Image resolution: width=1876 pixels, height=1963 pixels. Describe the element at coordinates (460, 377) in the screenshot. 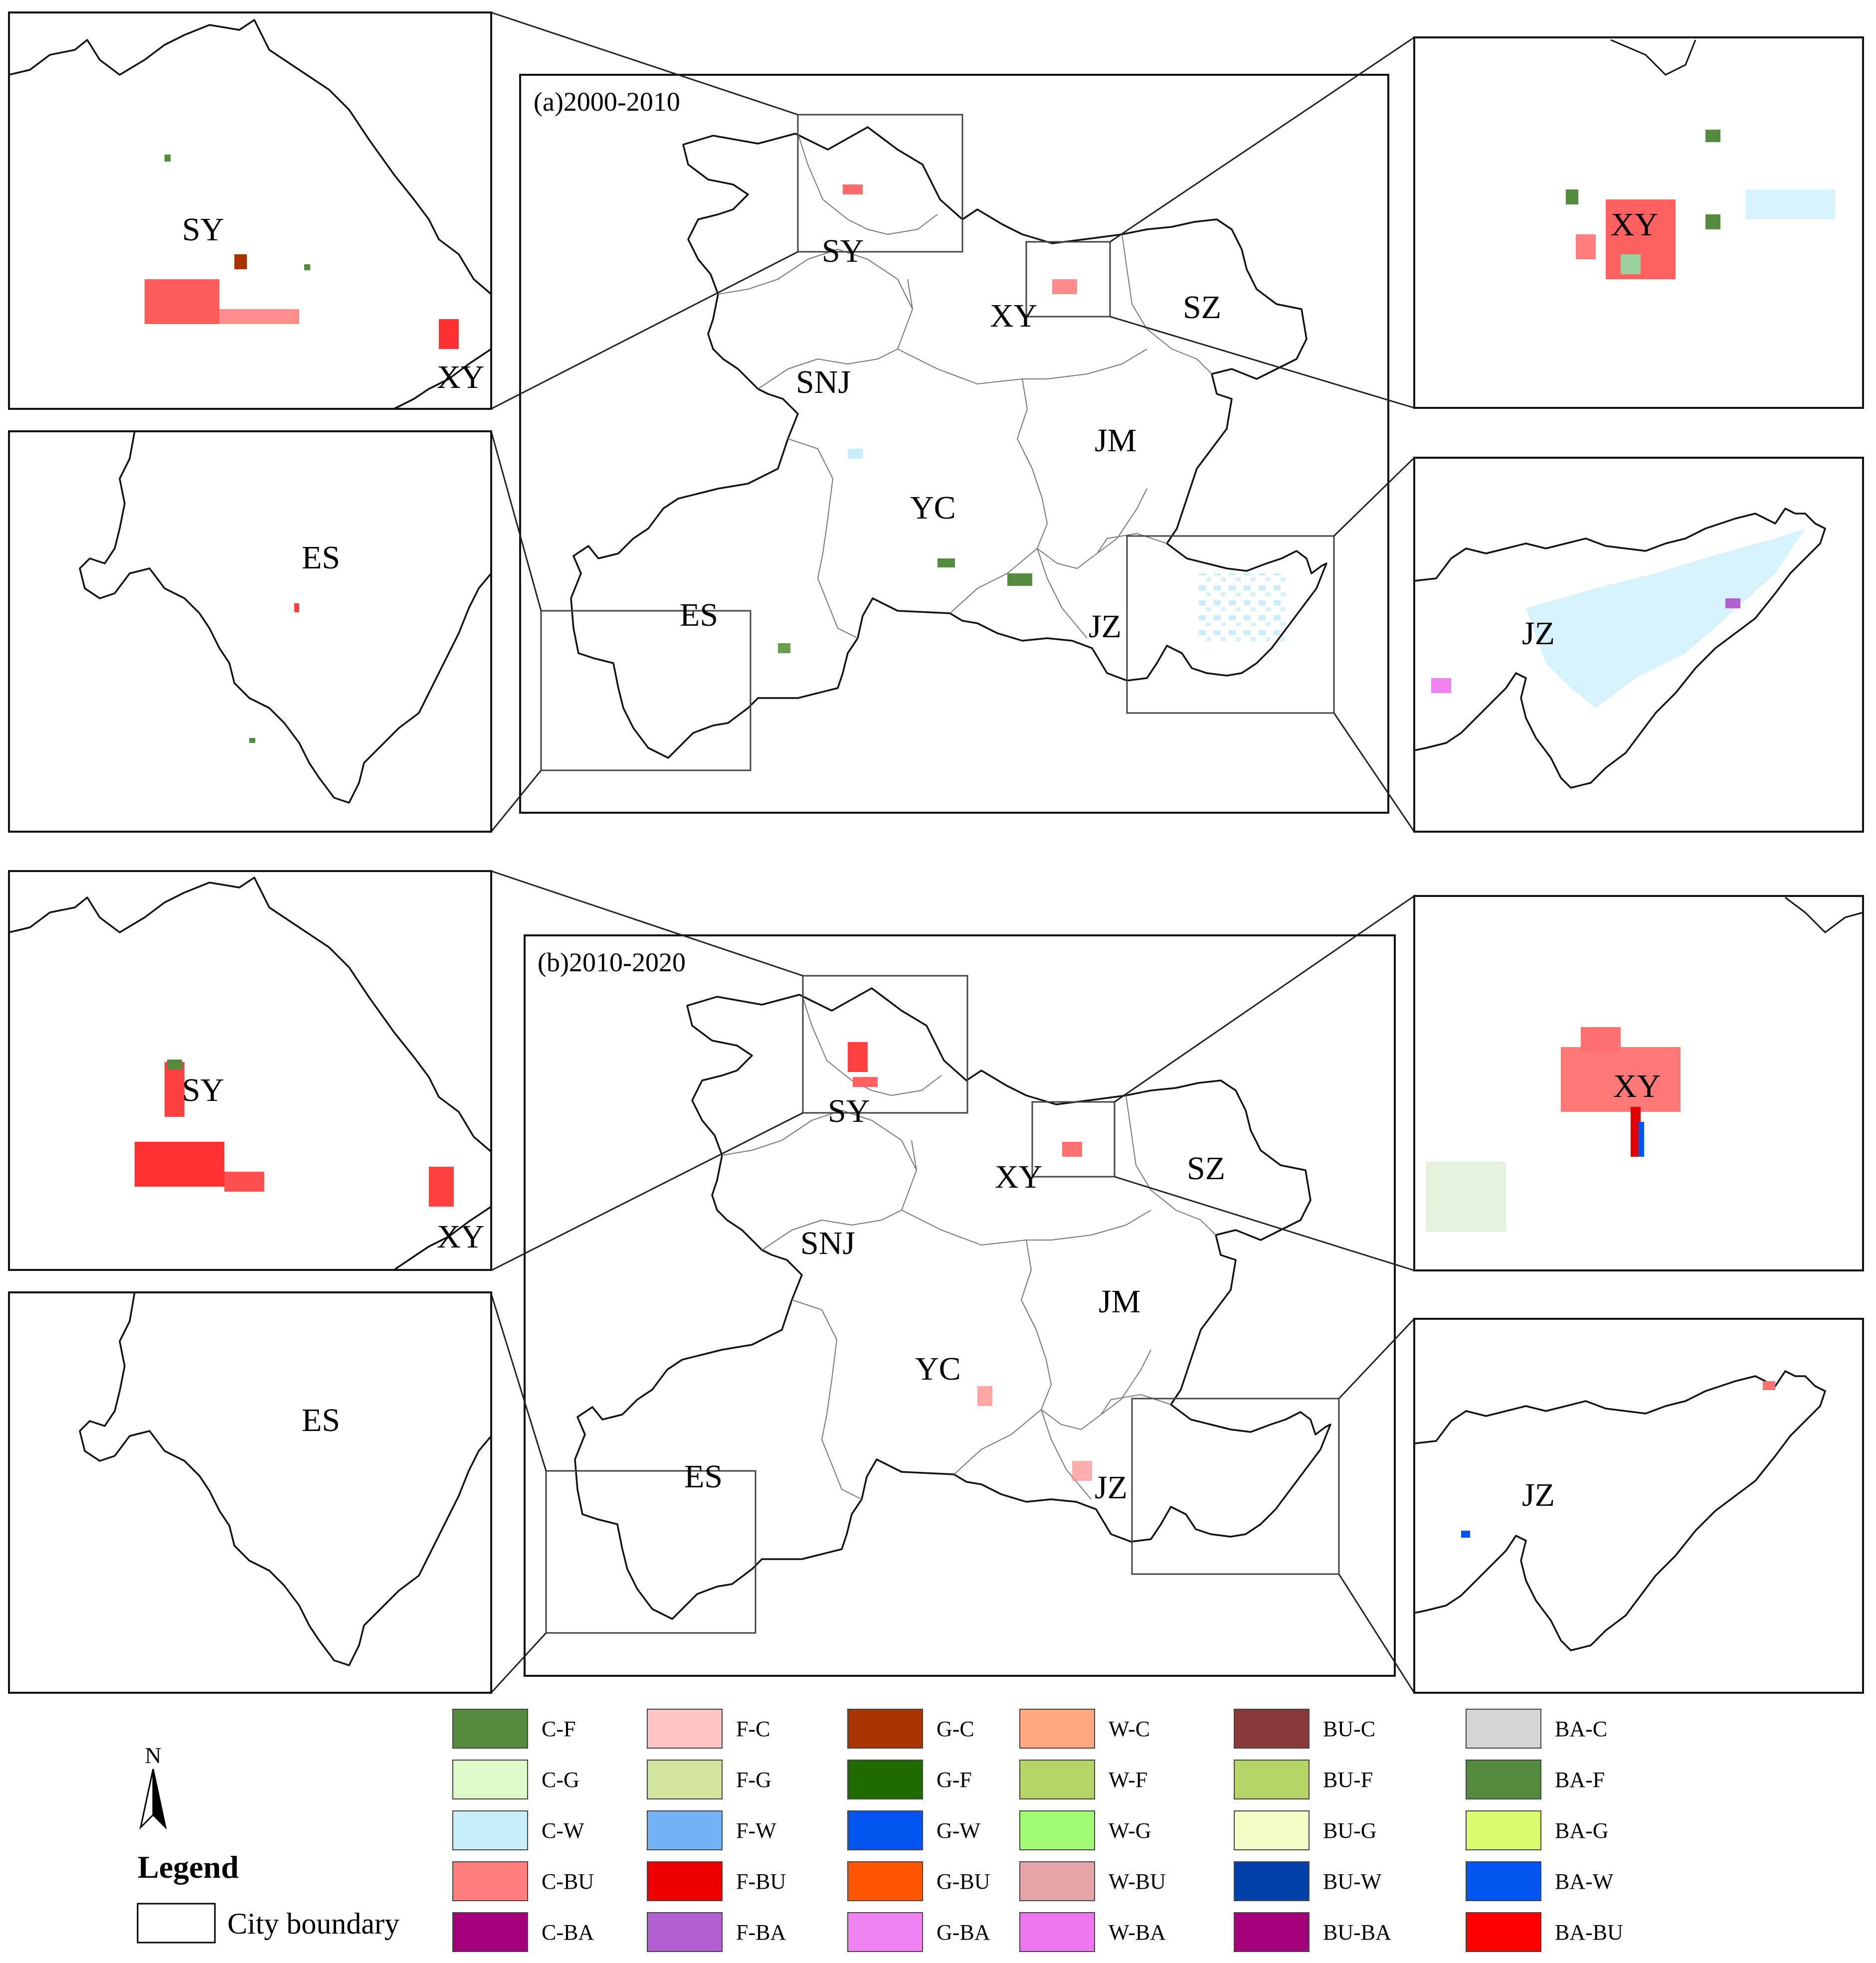

I see `inset-a-sy-label-xy: XY` at that location.